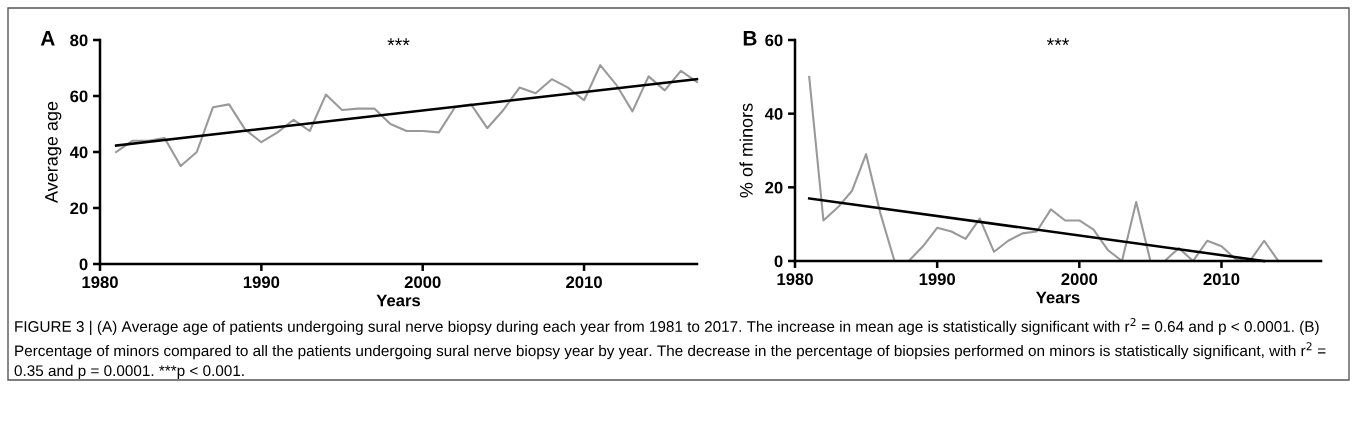  I want to click on y-tick-label: 80, so click(79, 40).